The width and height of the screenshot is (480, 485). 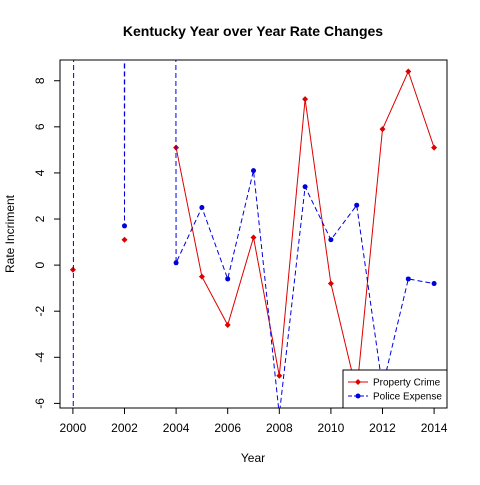 I want to click on x-tick-label: 2004, so click(x=176, y=428).